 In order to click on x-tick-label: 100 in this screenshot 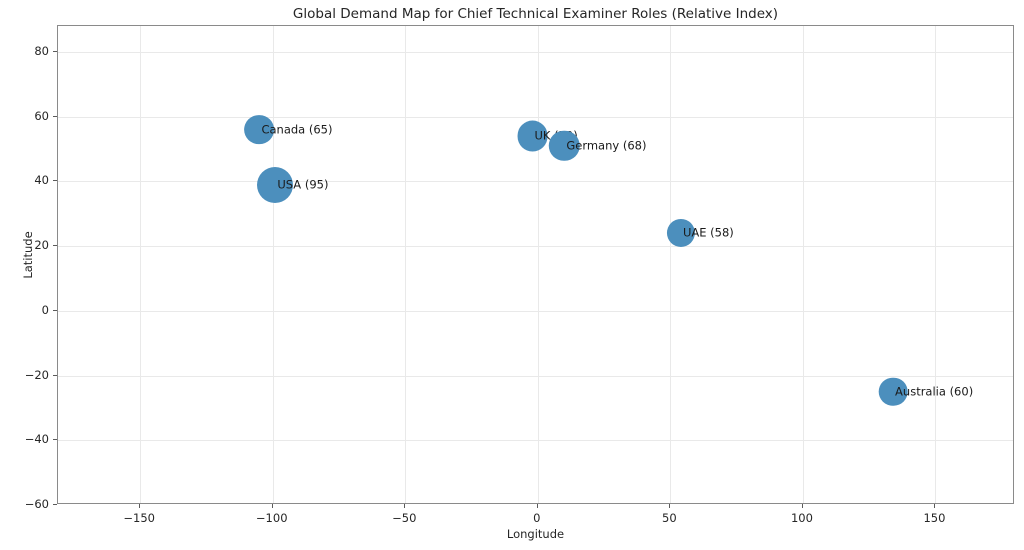, I will do `click(801, 518)`.